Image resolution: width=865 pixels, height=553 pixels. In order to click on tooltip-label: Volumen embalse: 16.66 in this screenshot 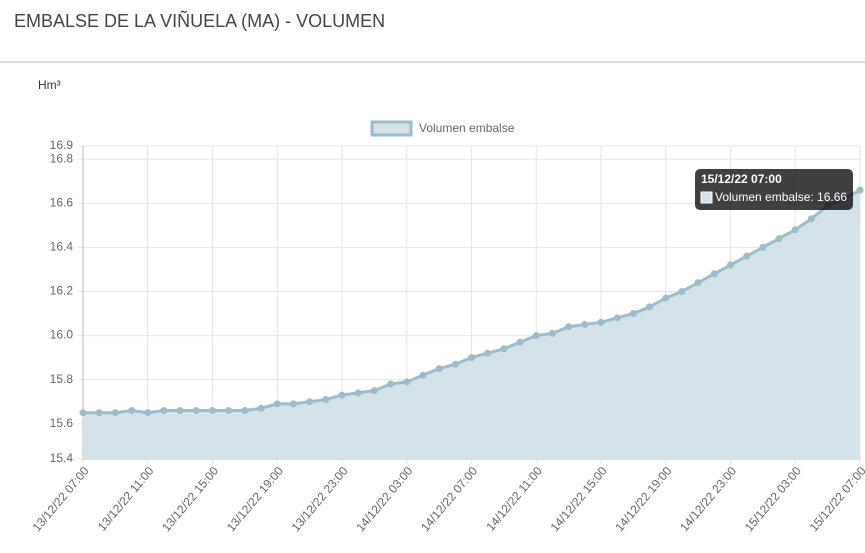, I will do `click(781, 197)`.